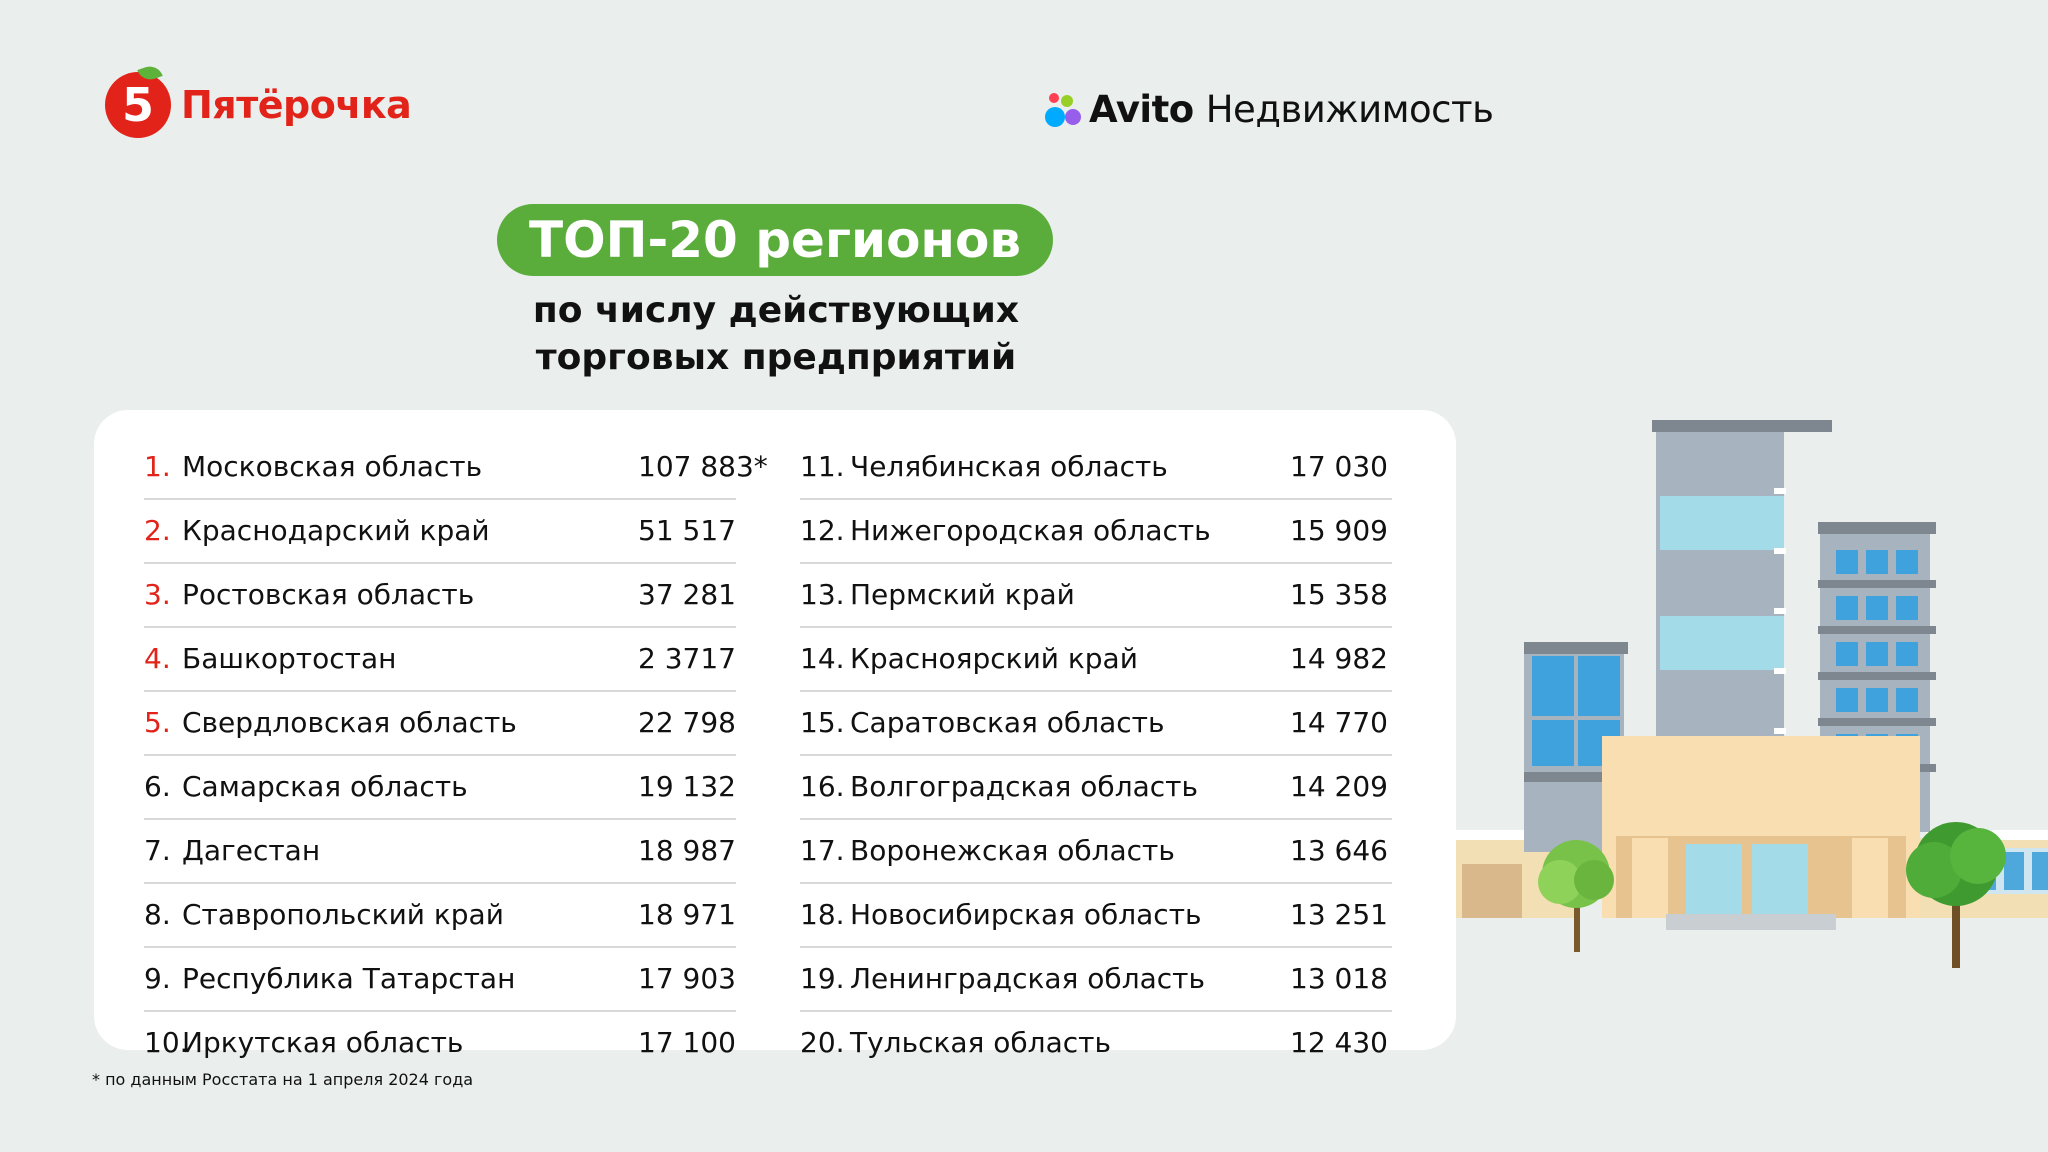 The image size is (2048, 1152). I want to click on region-row: 2. Краснодарский край 51 517, so click(440, 532).